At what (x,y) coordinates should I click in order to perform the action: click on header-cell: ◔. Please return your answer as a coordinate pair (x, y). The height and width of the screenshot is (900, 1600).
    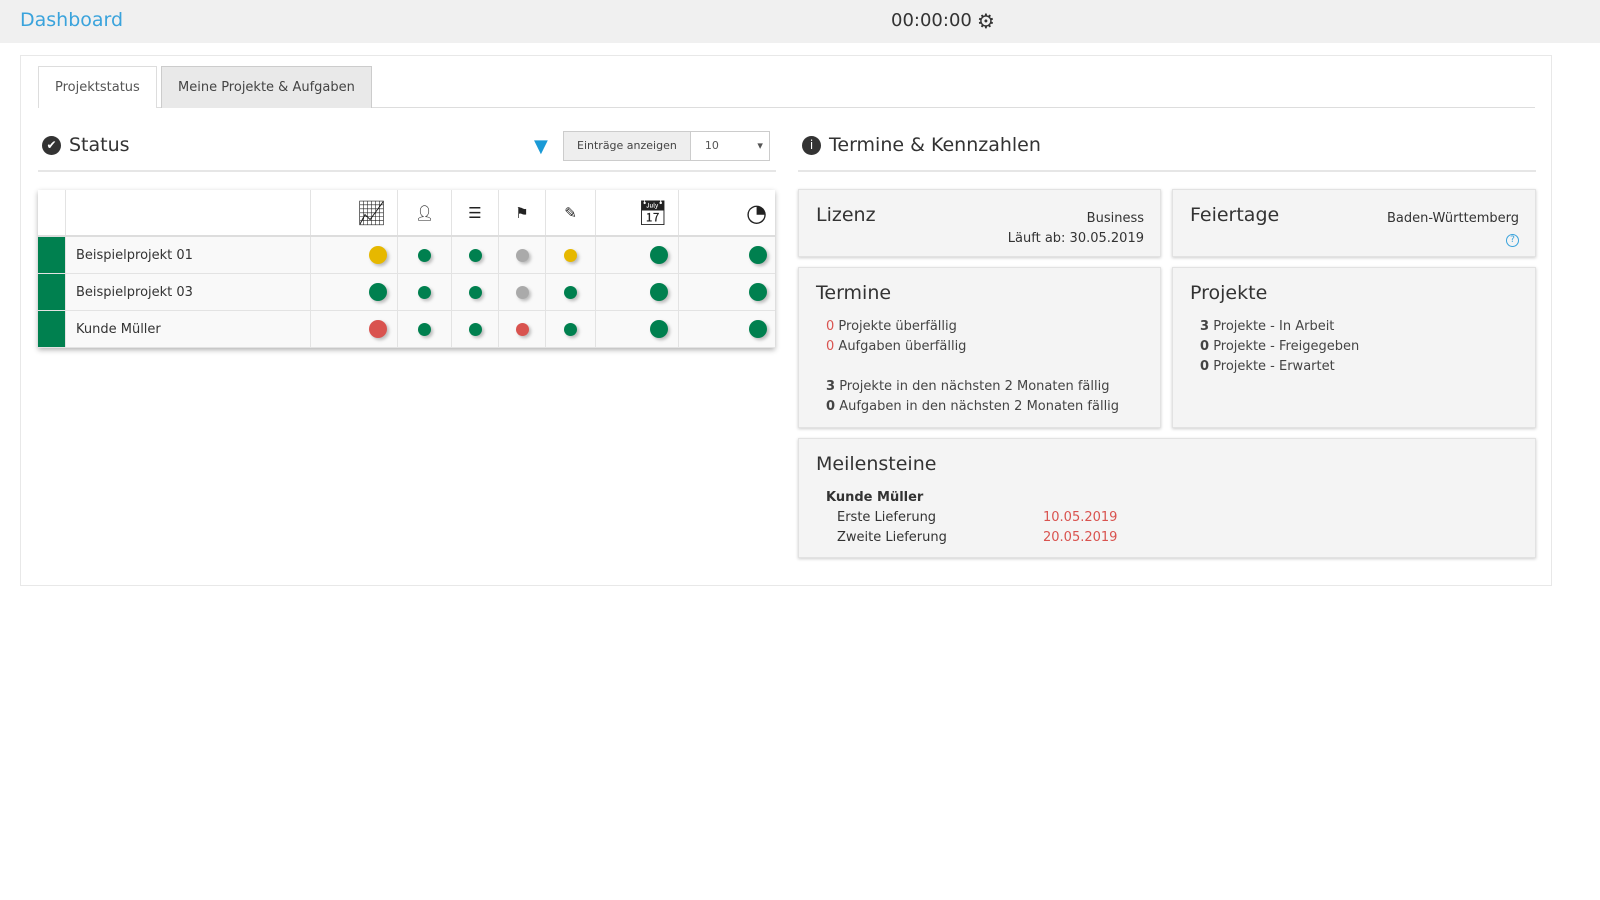
    Looking at the image, I should click on (727, 212).